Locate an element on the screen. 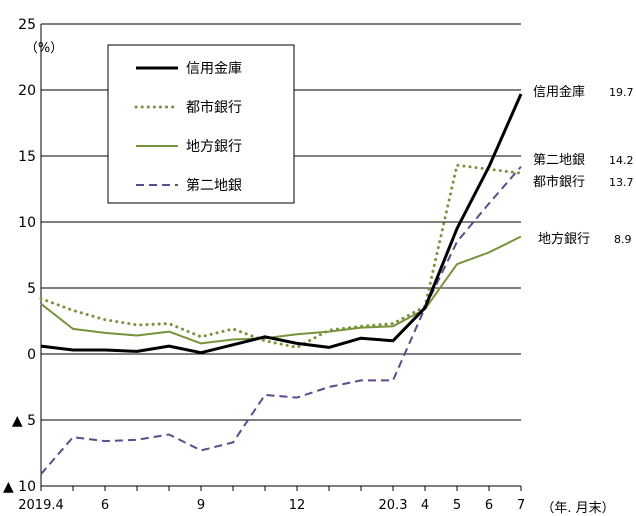 This screenshot has width=636, height=516. y-tick-label: 20 is located at coordinates (27, 91).